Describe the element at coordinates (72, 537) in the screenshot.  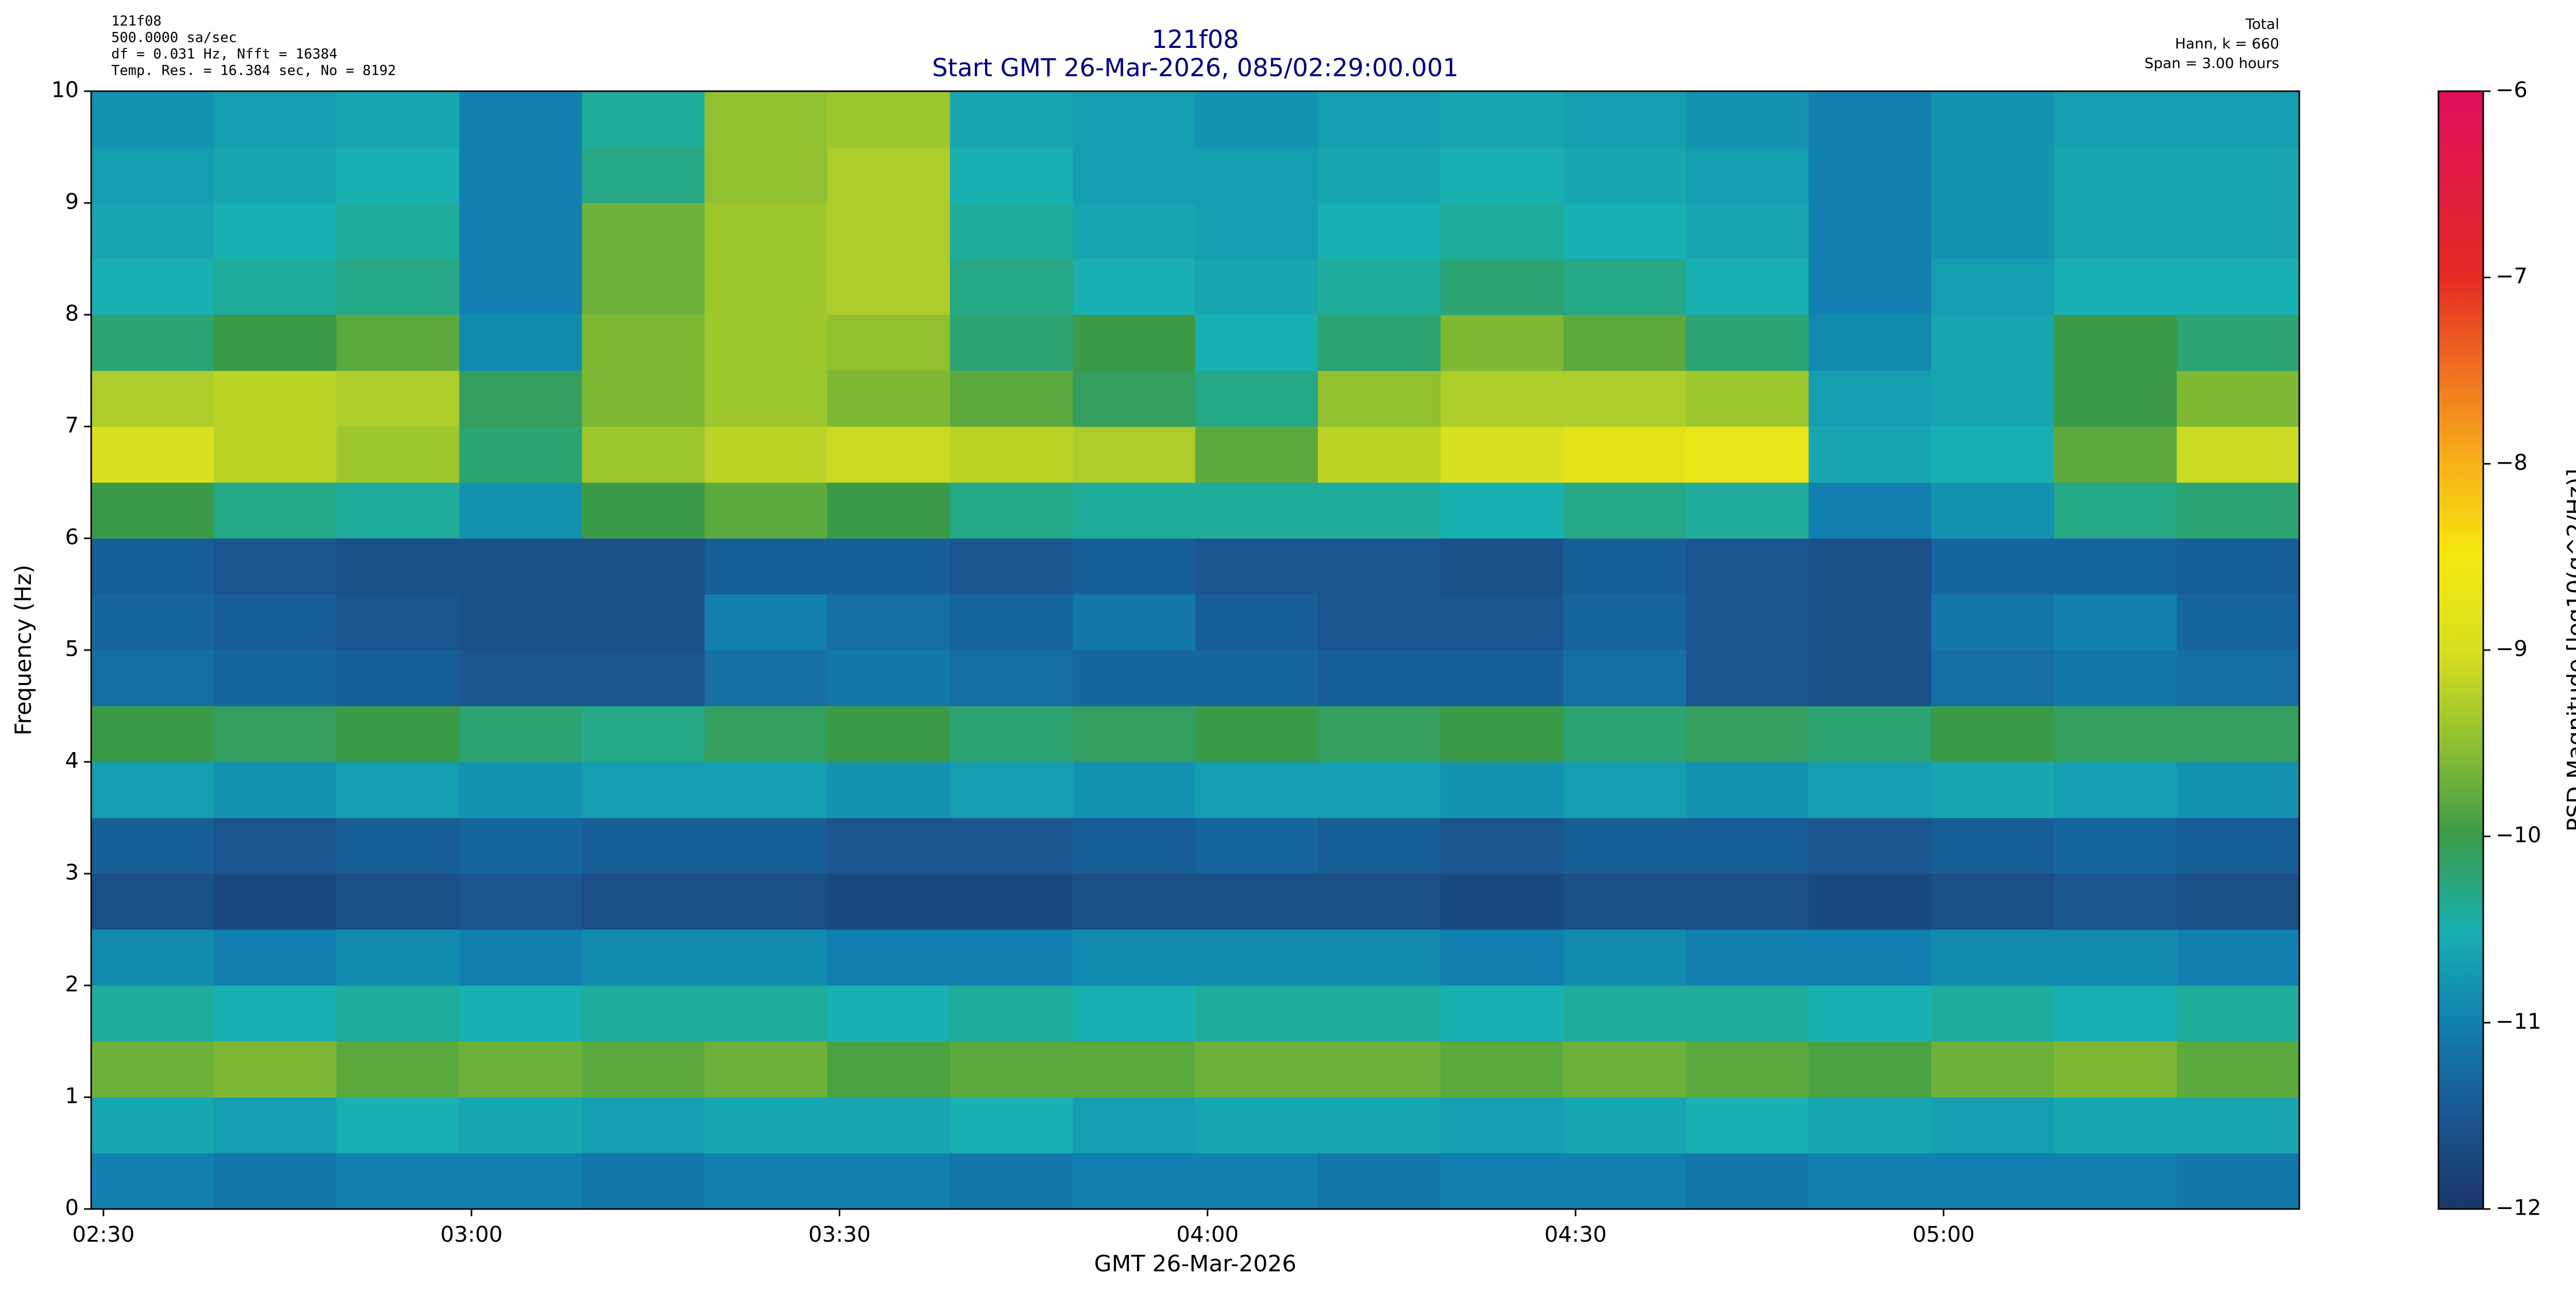
I see `y-tick-label: 6` at that location.